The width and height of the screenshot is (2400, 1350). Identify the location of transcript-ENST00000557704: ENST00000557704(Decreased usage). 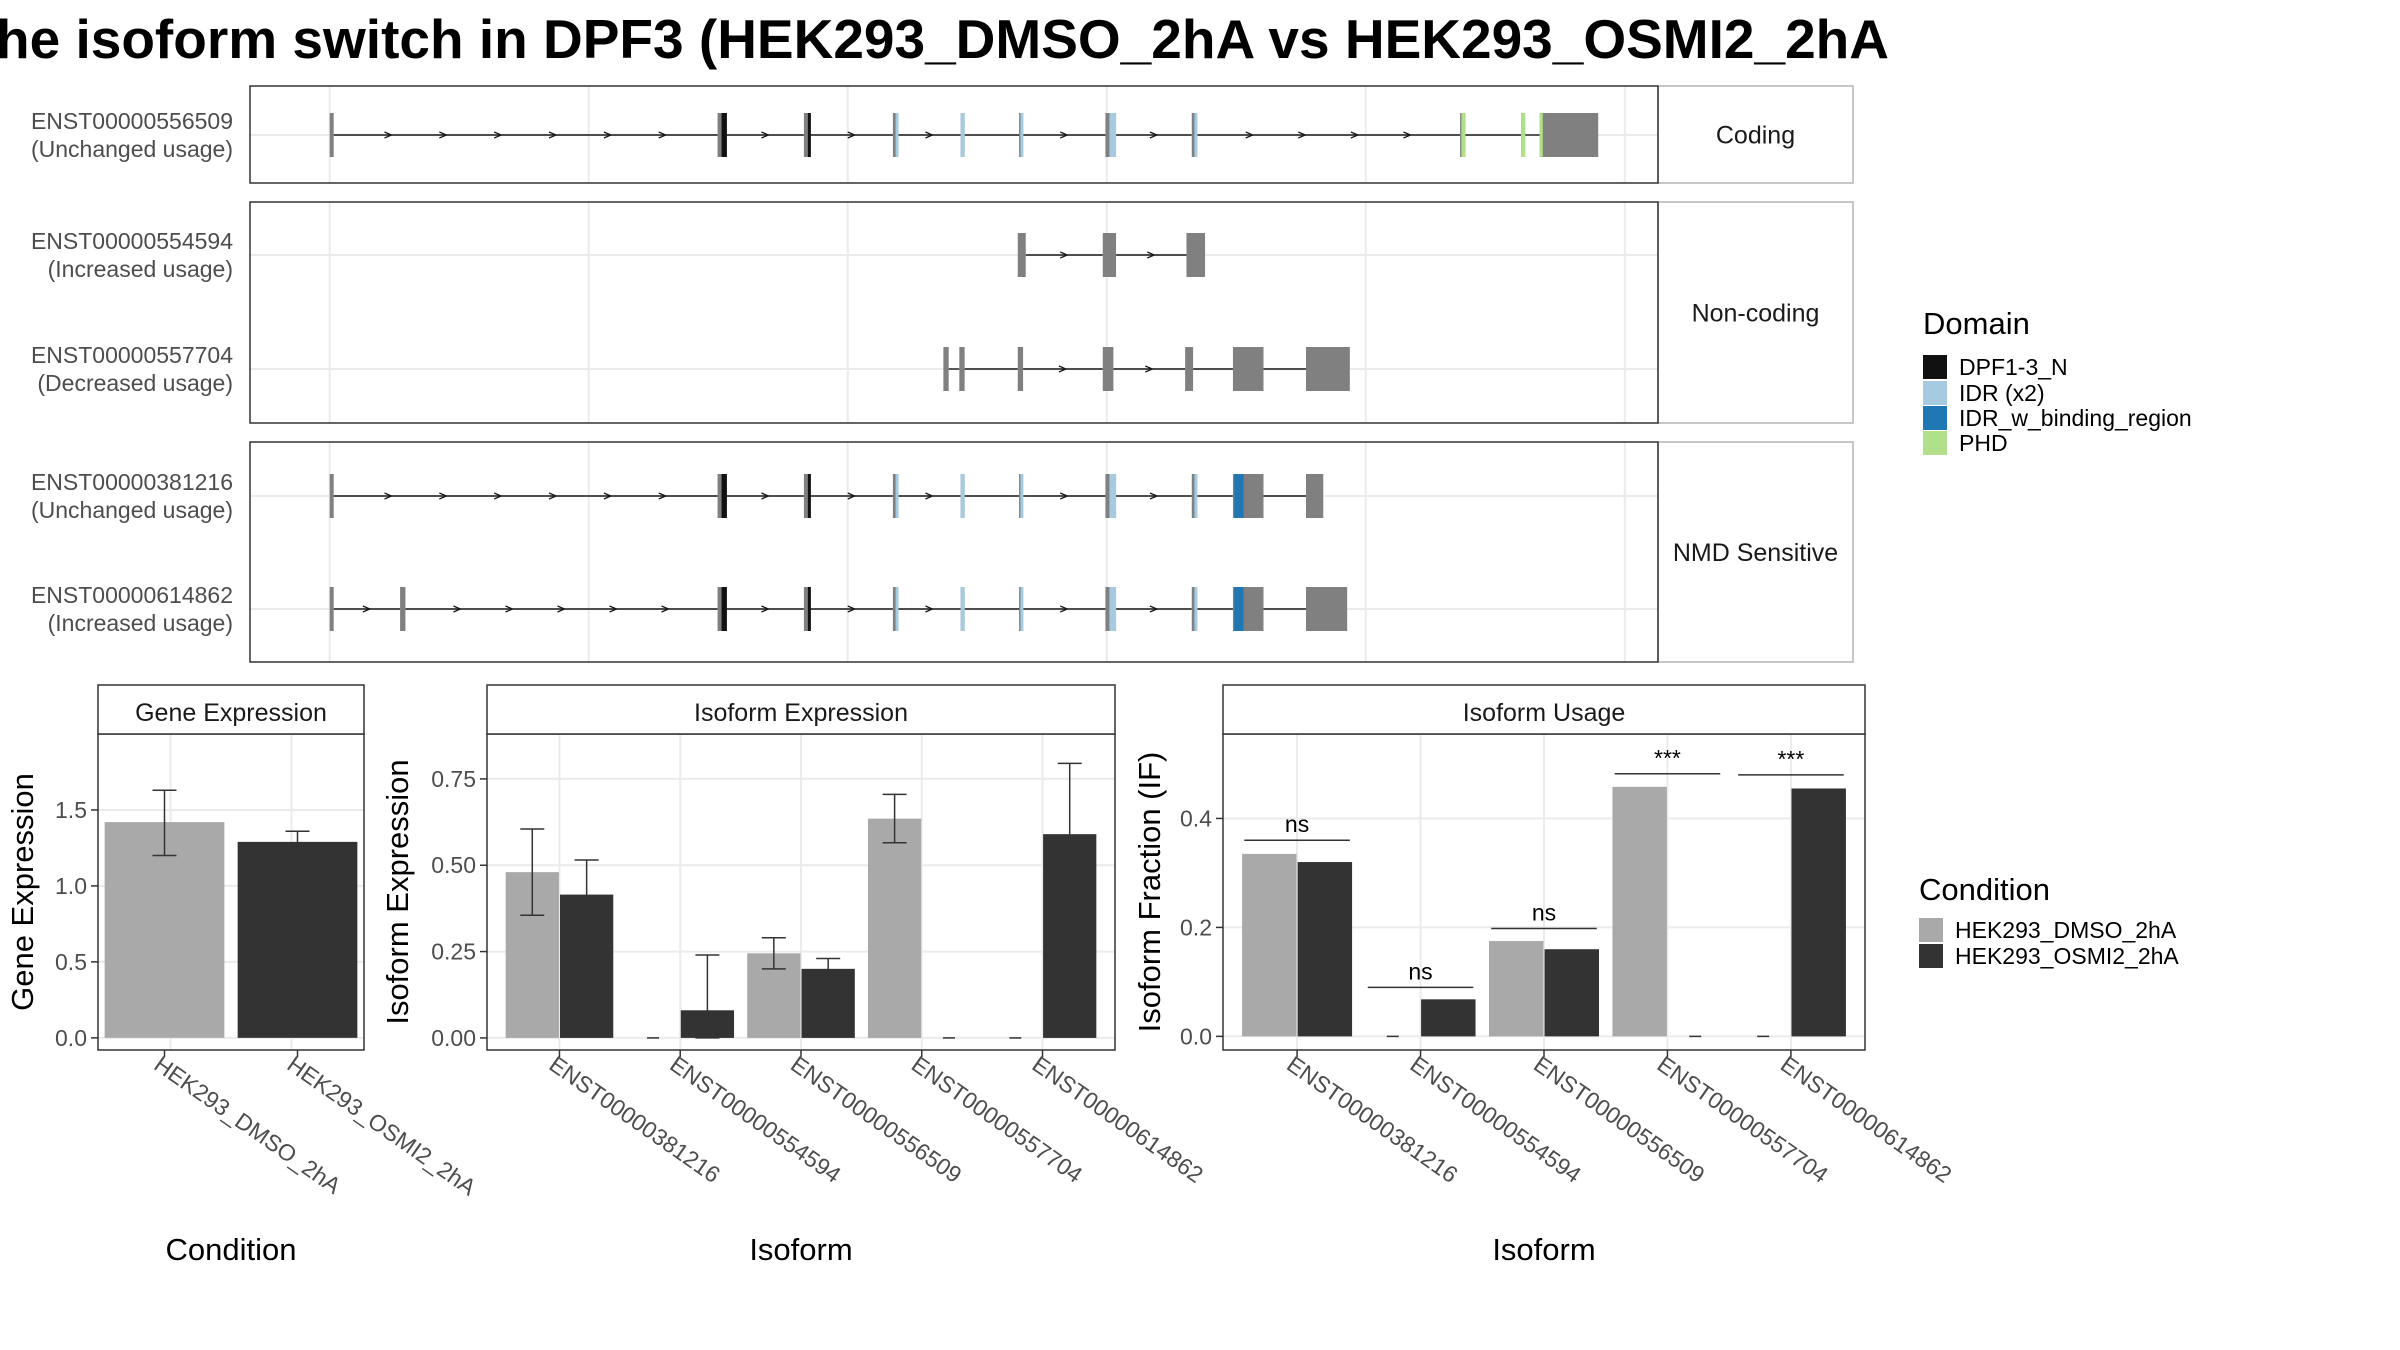
(690, 369).